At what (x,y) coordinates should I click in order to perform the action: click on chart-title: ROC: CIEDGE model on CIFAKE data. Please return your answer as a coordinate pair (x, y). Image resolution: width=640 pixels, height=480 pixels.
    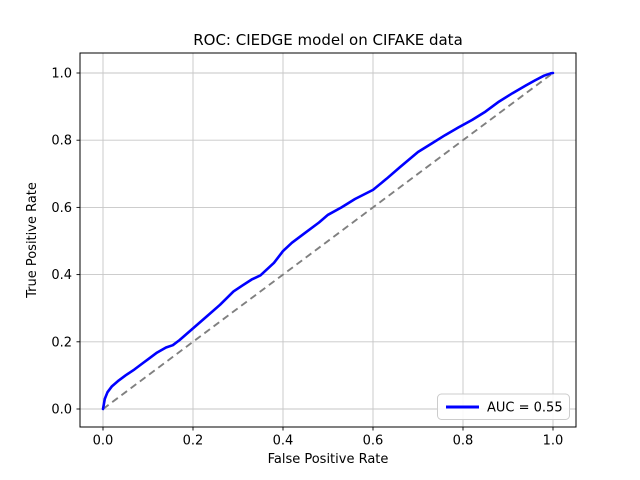
    Looking at the image, I should click on (328, 40).